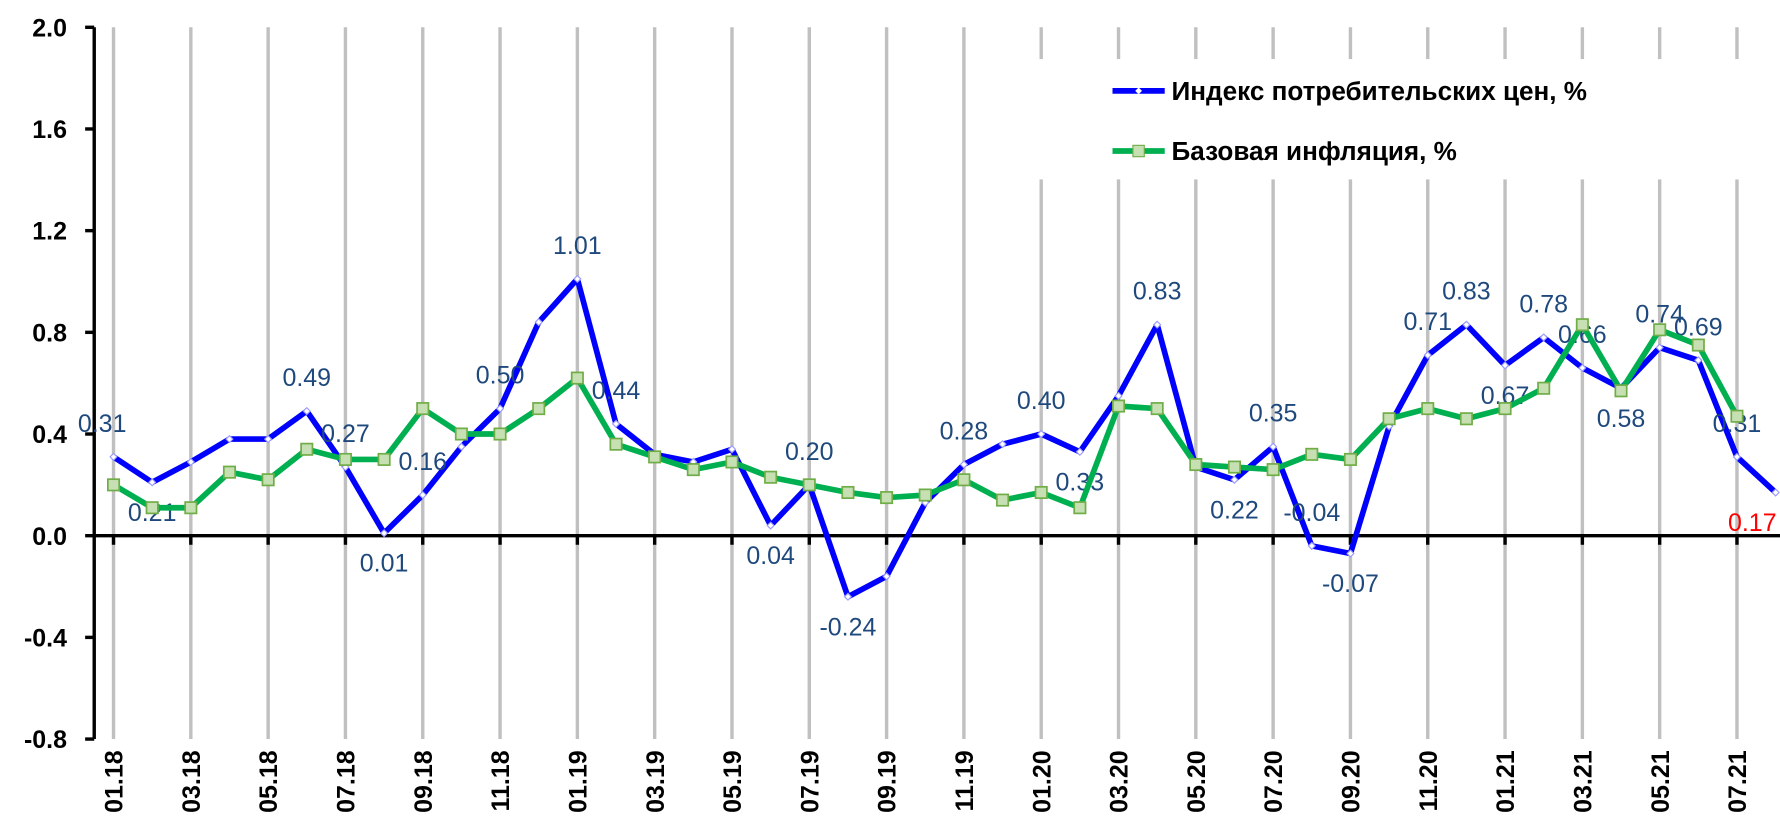 The image size is (1780, 839). Describe the element at coordinates (384, 564) in the screenshot. I see `data-label: 0.01` at that location.